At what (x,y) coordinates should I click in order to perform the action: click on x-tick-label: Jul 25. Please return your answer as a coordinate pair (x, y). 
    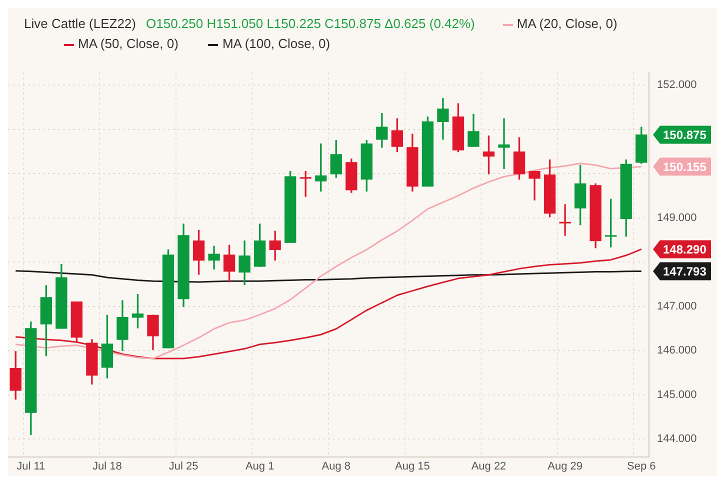
    Looking at the image, I should click on (183, 466).